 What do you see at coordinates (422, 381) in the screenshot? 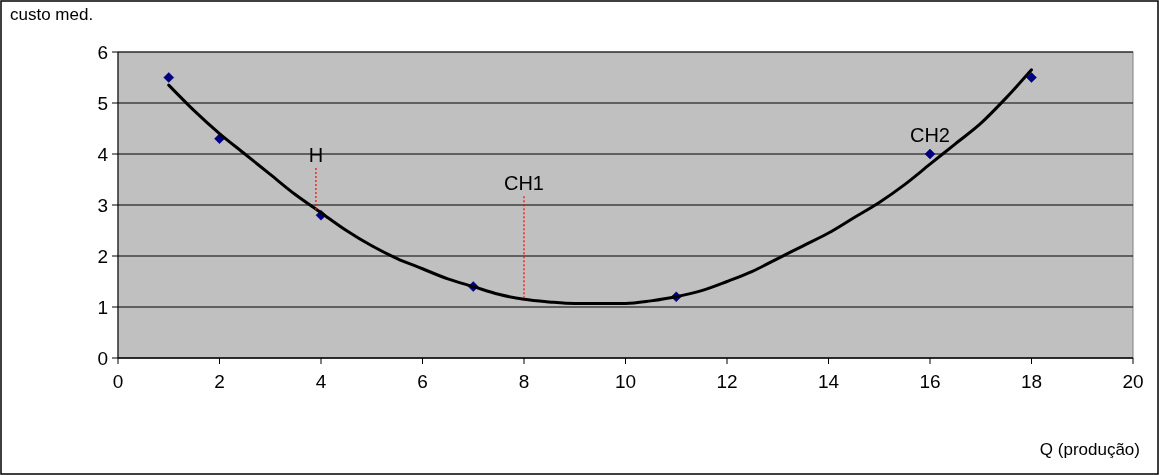
I see `x-tick-label: 6` at bounding box center [422, 381].